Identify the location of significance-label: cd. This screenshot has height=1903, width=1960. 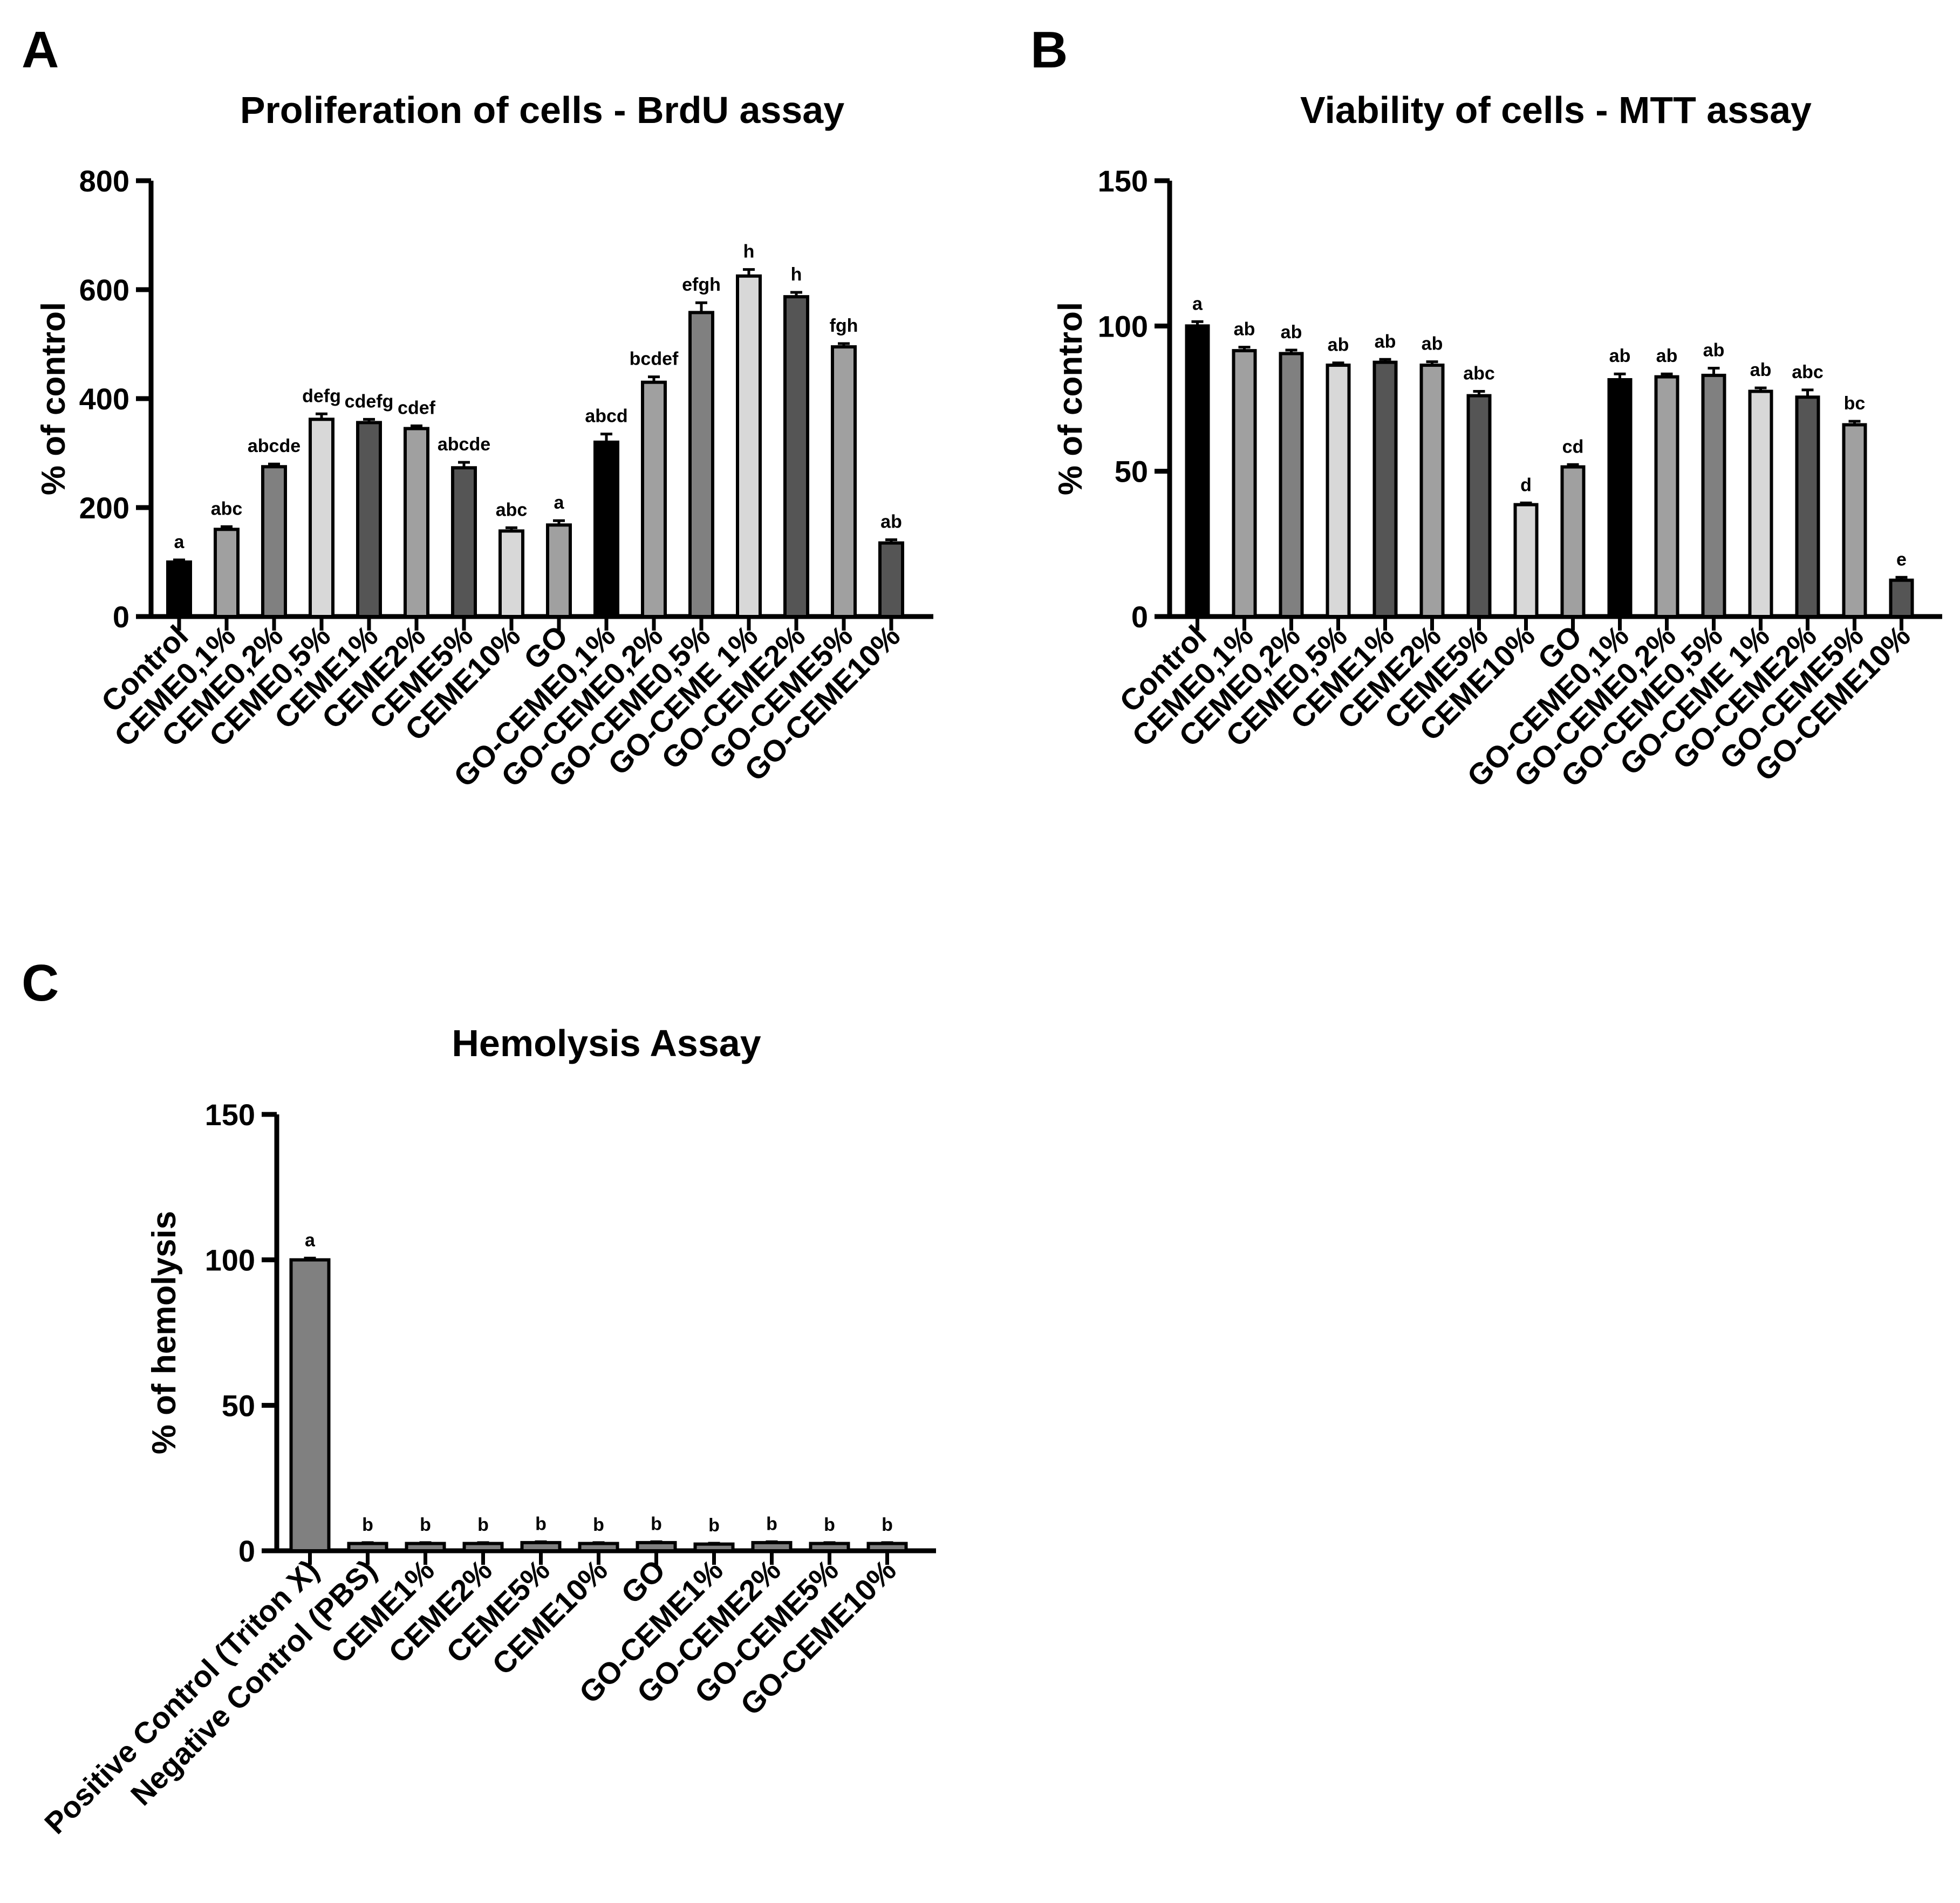
(1573, 446).